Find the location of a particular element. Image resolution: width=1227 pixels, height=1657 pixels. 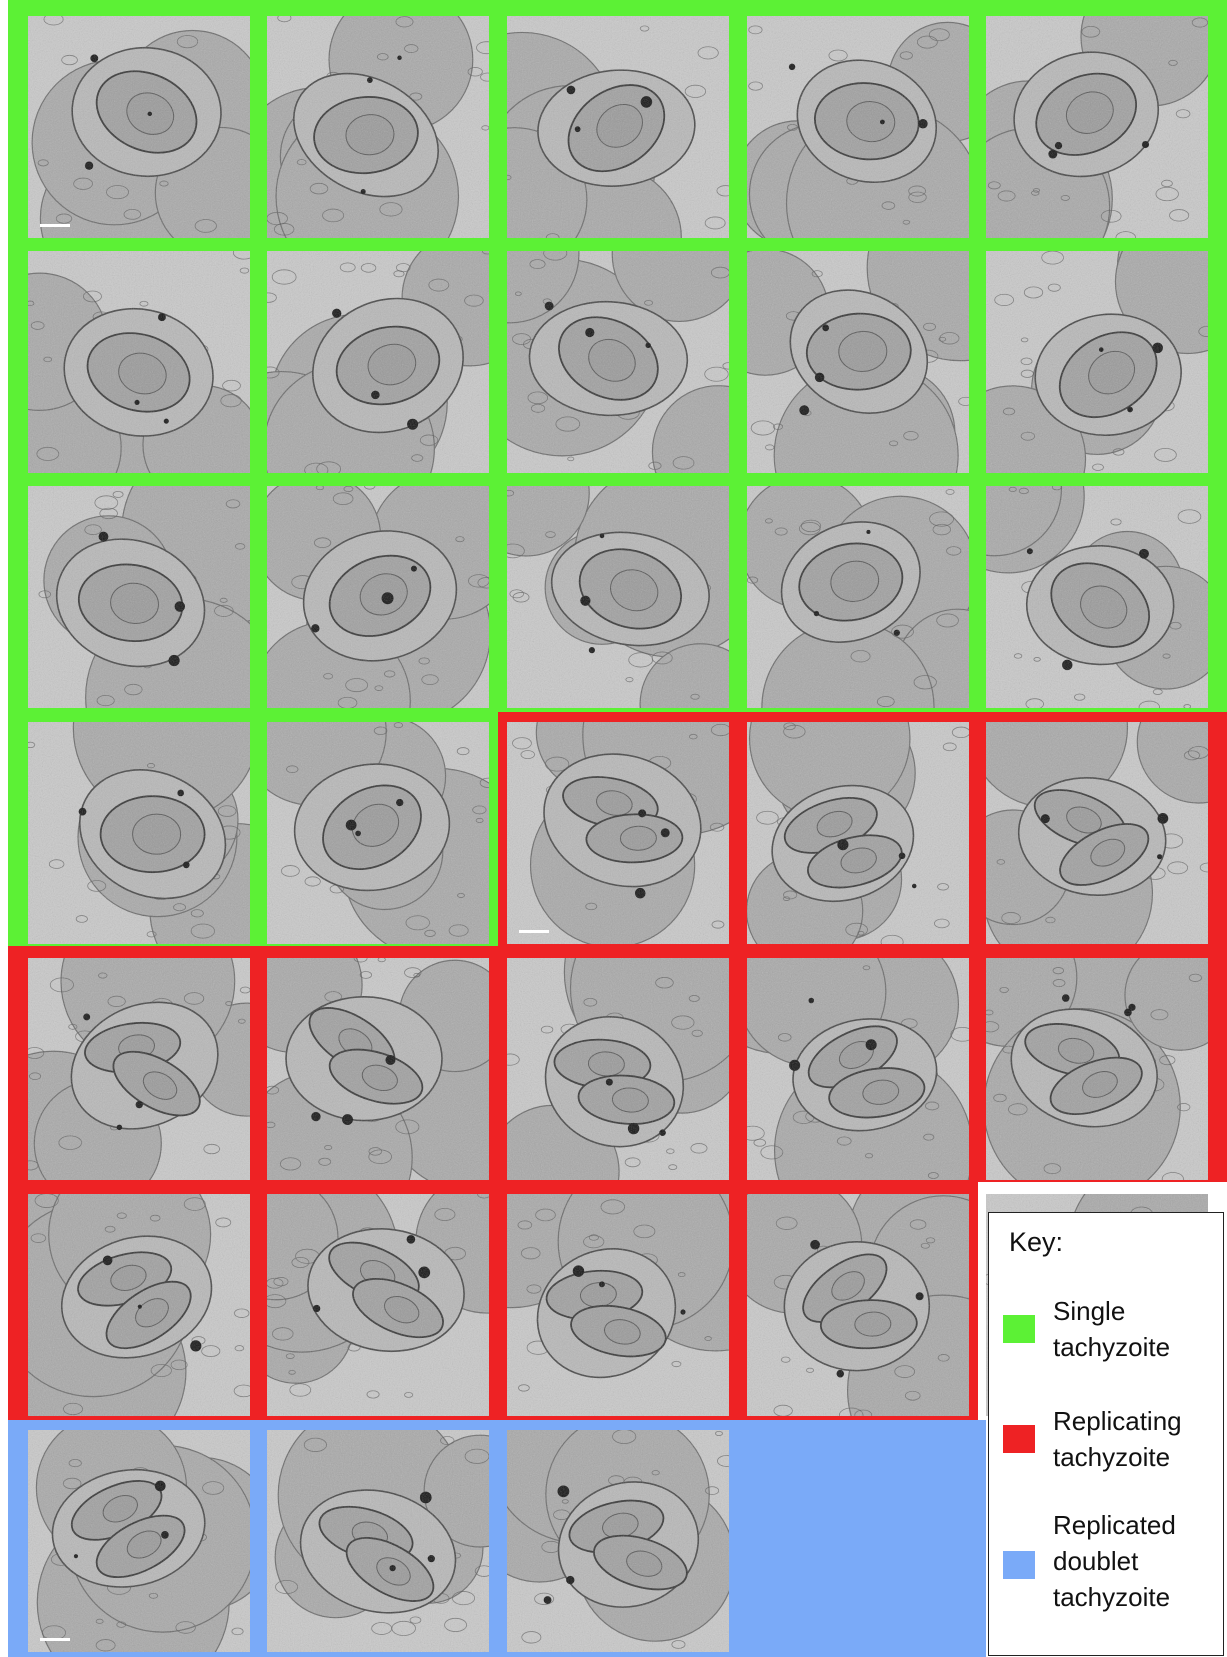

key-swatch-replicating is located at coordinates (1019, 1439).